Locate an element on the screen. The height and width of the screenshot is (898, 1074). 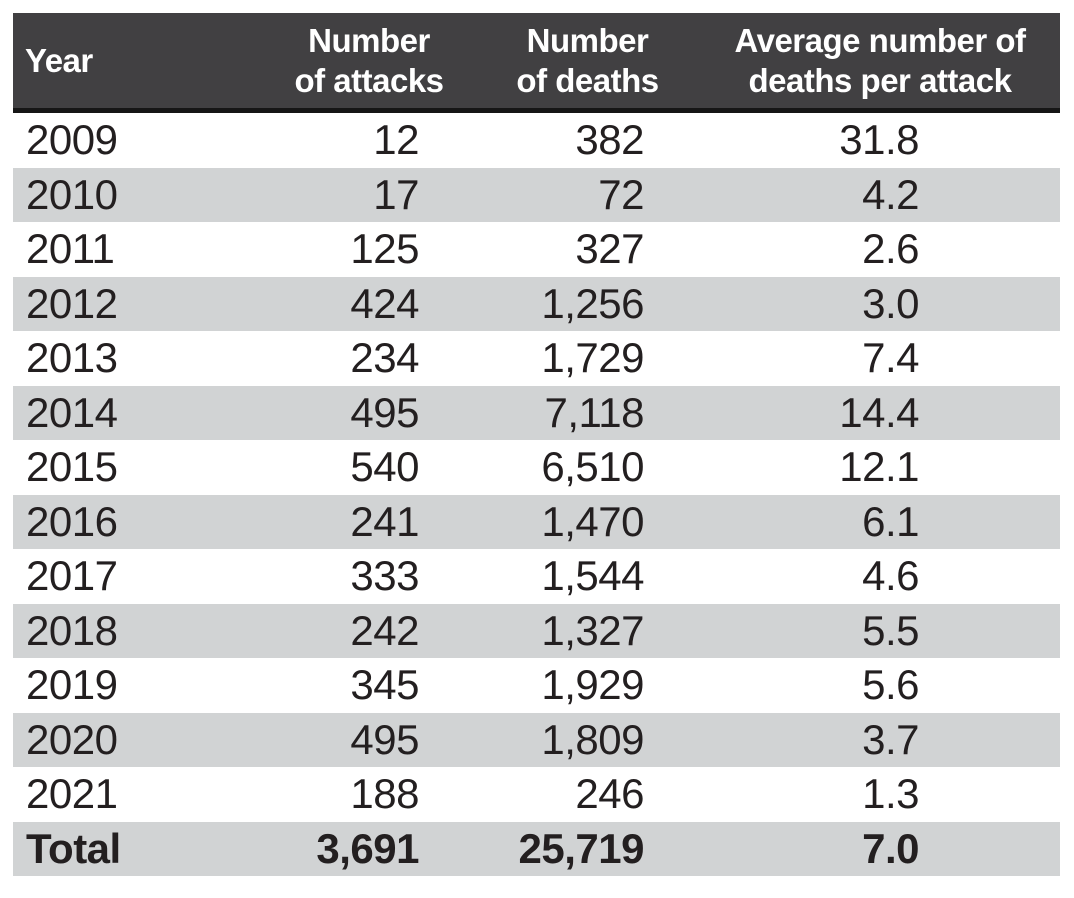
avg-cell: 4.2 is located at coordinates (890, 194).